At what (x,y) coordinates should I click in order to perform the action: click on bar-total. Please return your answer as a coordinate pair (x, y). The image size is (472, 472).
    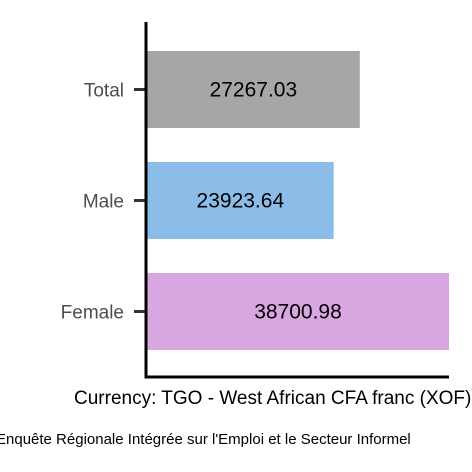
    Looking at the image, I should click on (253, 89).